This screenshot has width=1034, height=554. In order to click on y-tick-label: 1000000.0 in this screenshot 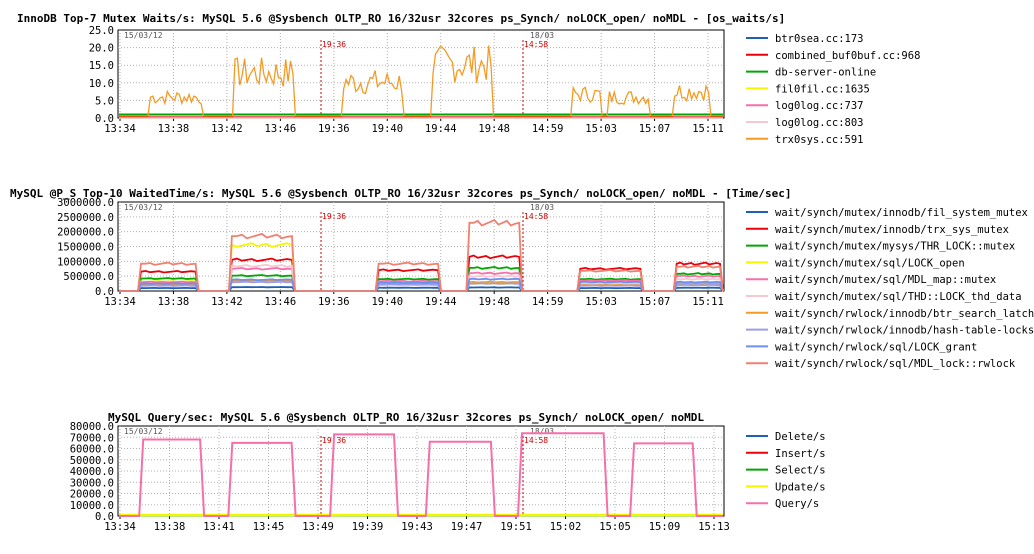, I will do `click(85, 262)`.